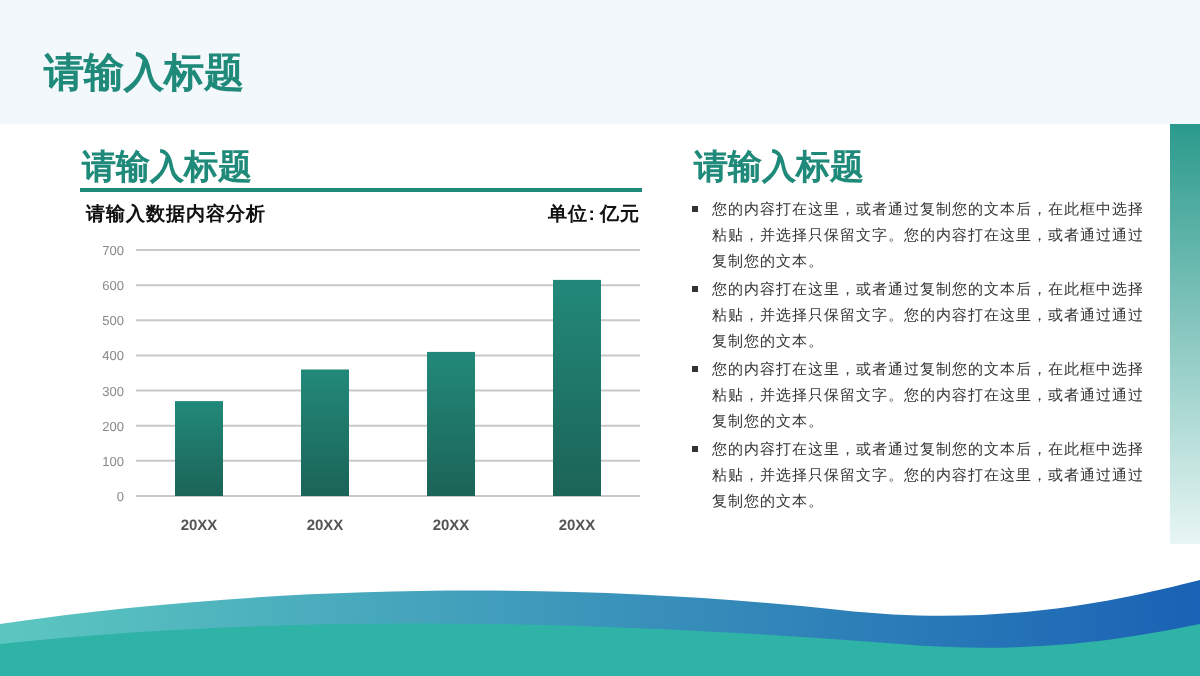 The width and height of the screenshot is (1200, 676). I want to click on chart-title: 请输入标题, so click(167, 168).